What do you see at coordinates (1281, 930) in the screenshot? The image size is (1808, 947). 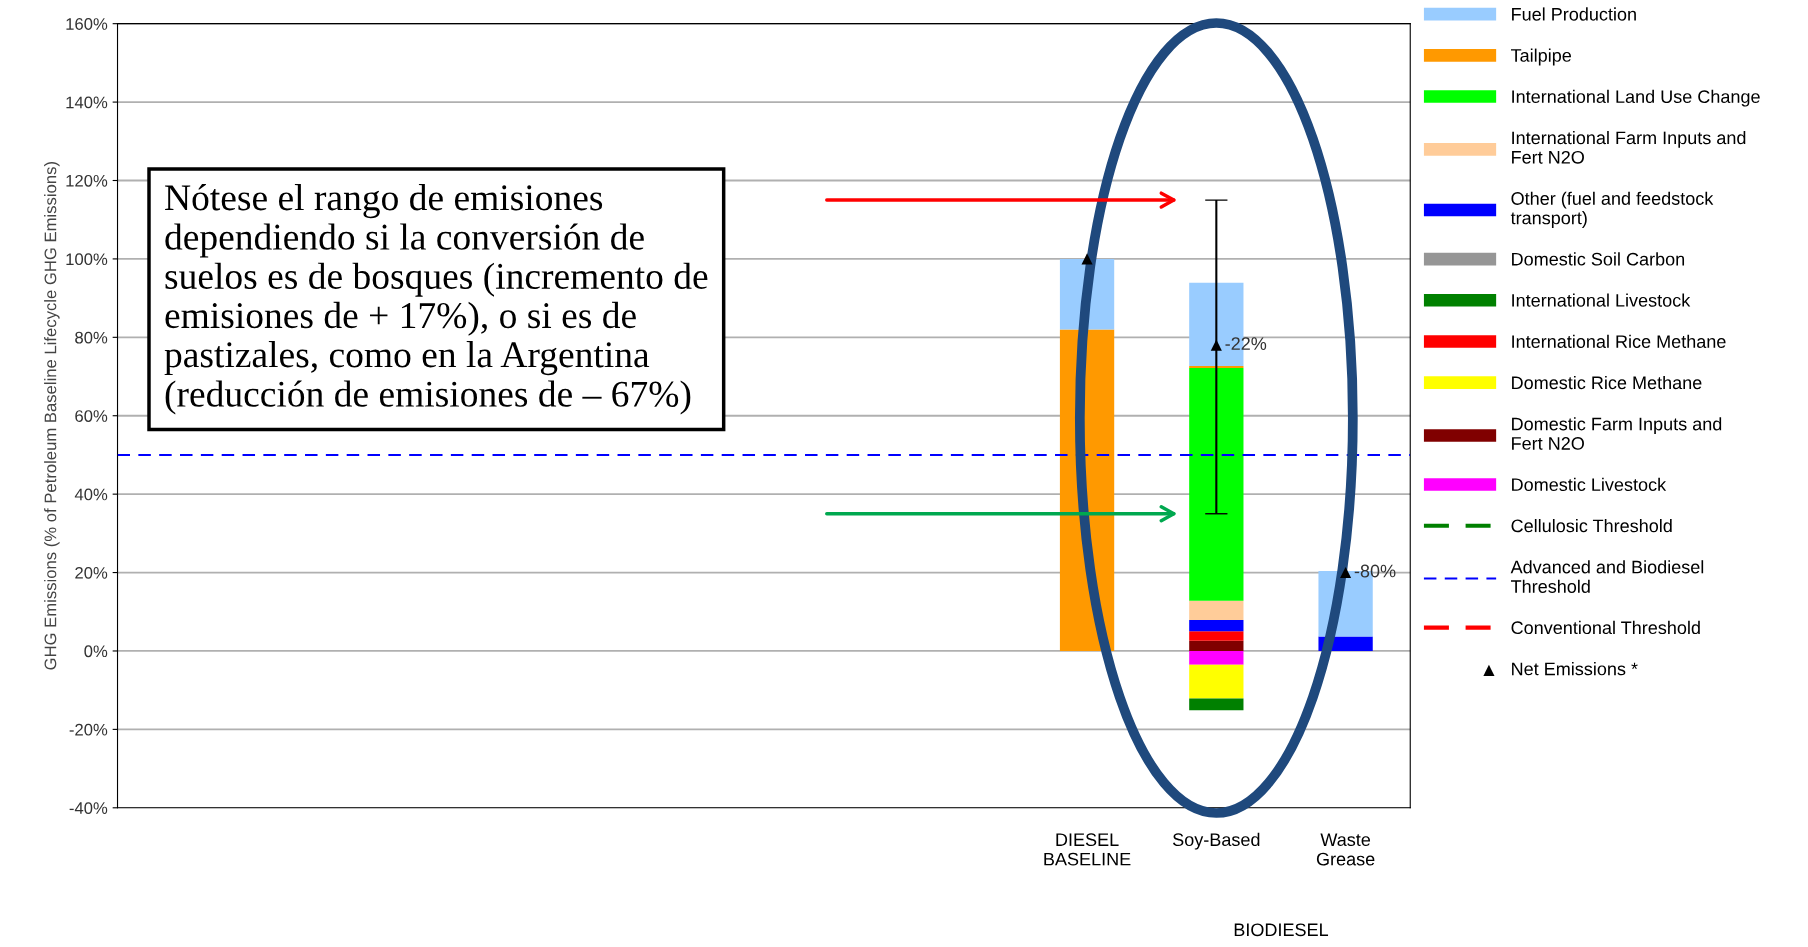 I see `text: BIODIESEL` at bounding box center [1281, 930].